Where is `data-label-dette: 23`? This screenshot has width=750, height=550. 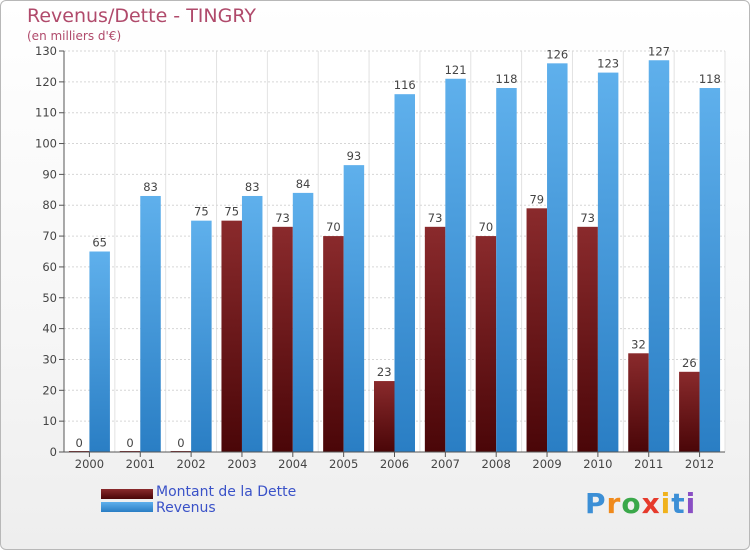 data-label-dette: 23 is located at coordinates (384, 372).